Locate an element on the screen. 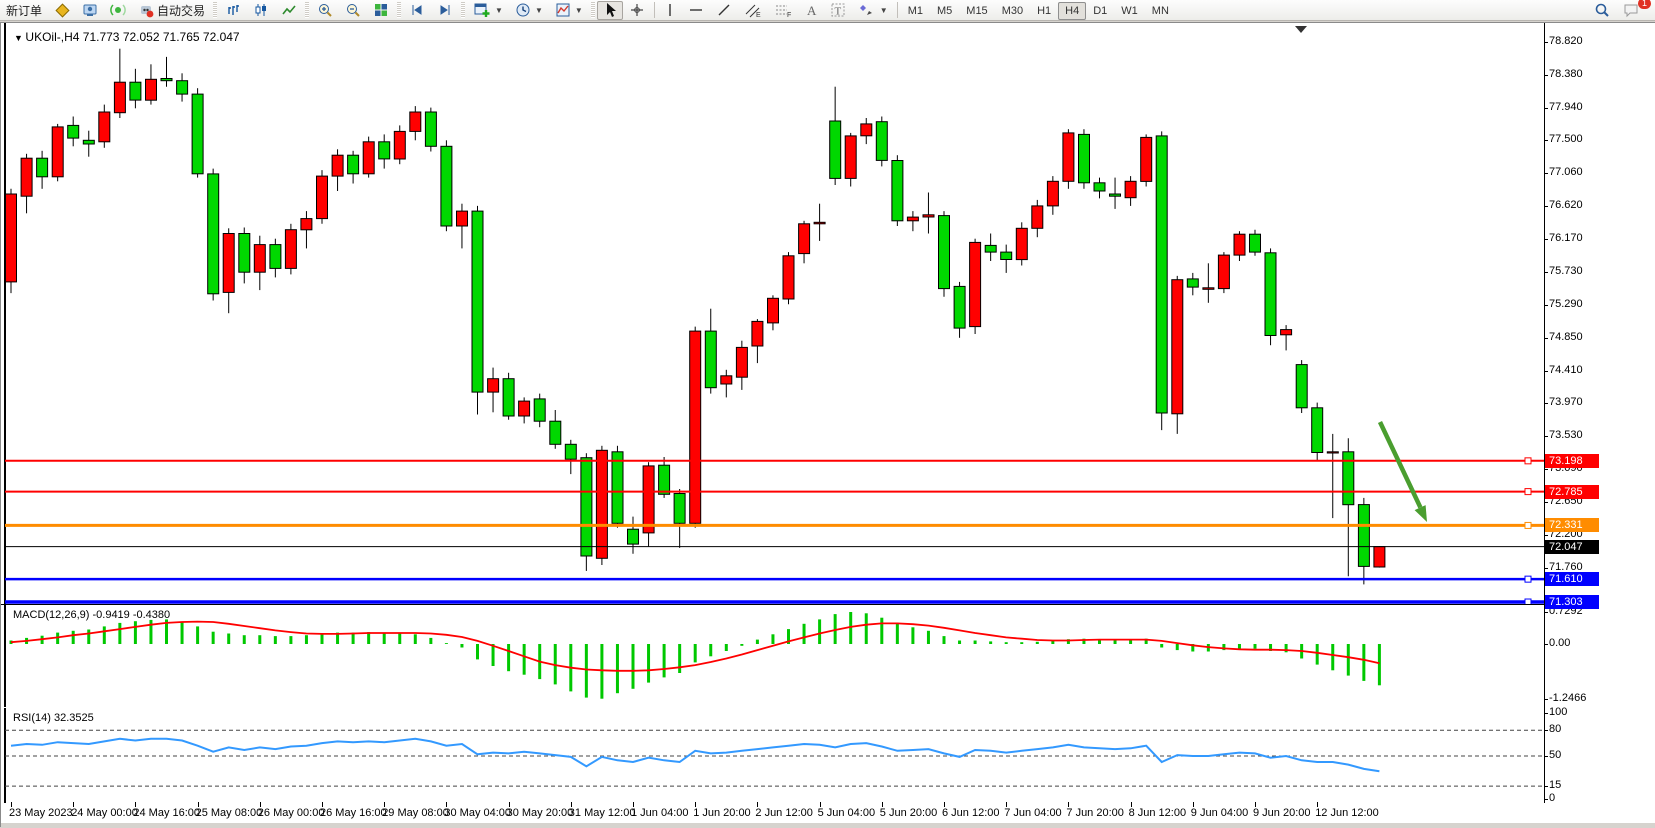  chart-left-border is located at coordinates (5, 413).